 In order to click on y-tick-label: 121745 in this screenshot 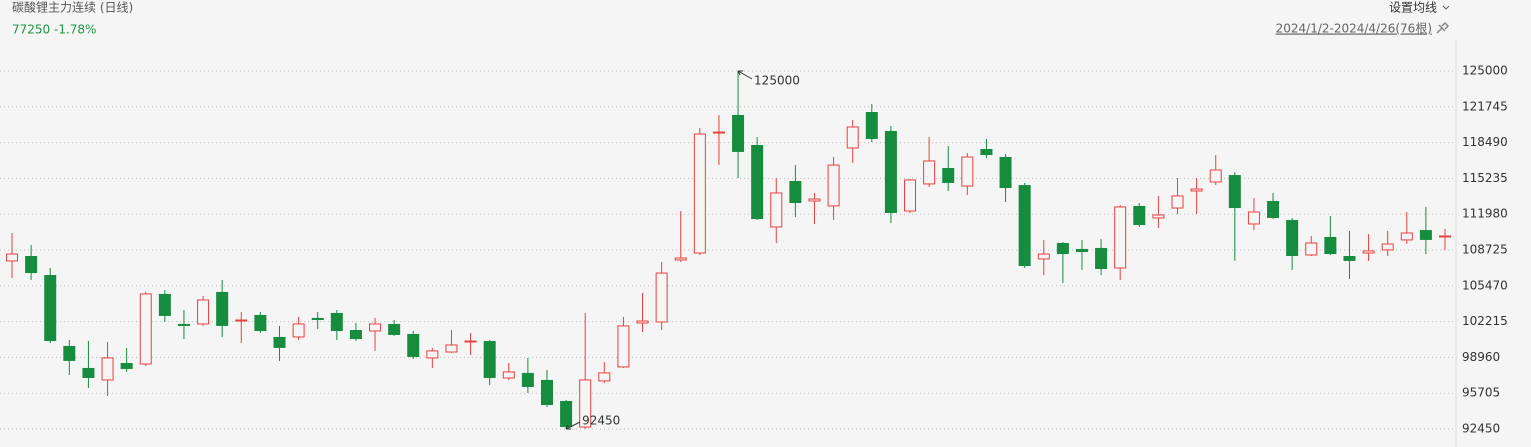, I will do `click(1485, 106)`.